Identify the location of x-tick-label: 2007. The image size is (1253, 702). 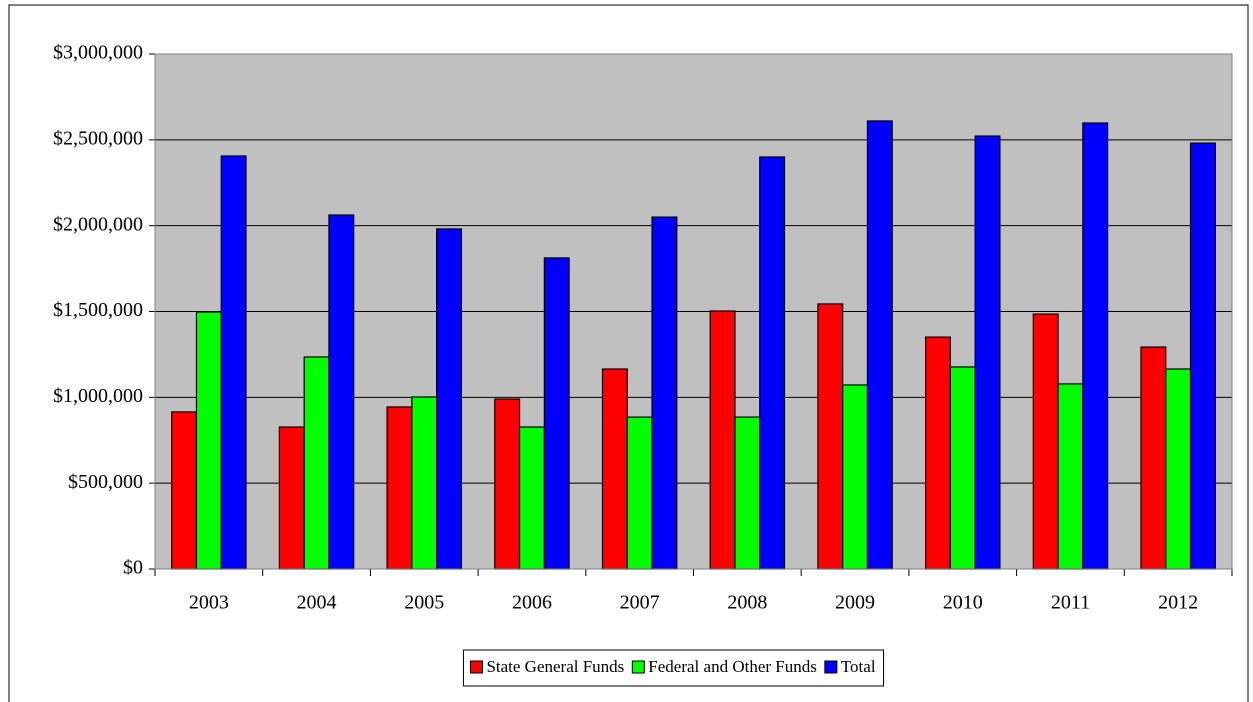
(640, 603).